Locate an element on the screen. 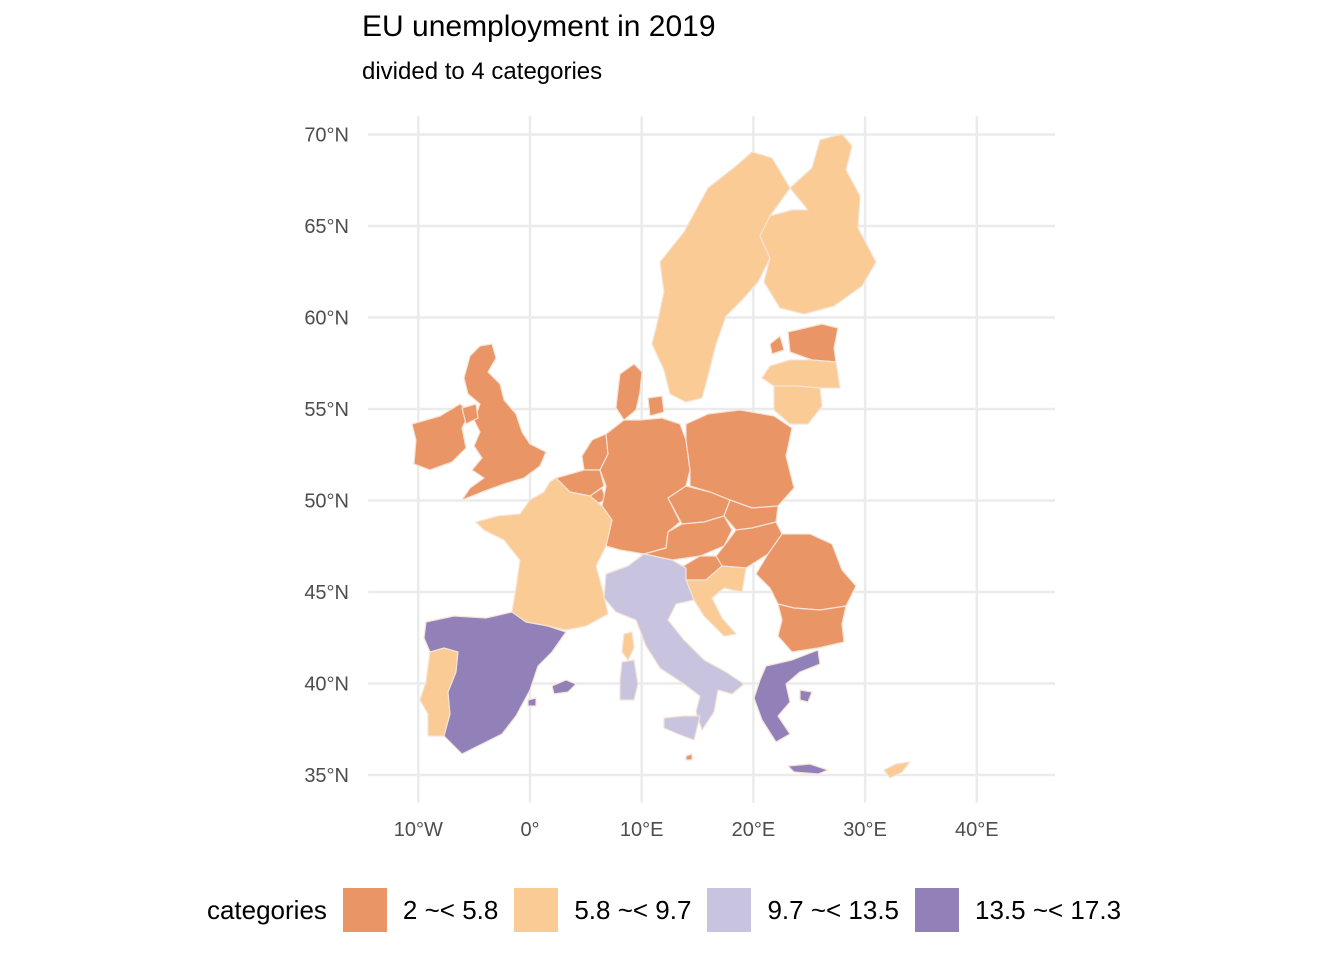 The width and height of the screenshot is (1344, 960). x-tick-label: 10°E is located at coordinates (642, 830).